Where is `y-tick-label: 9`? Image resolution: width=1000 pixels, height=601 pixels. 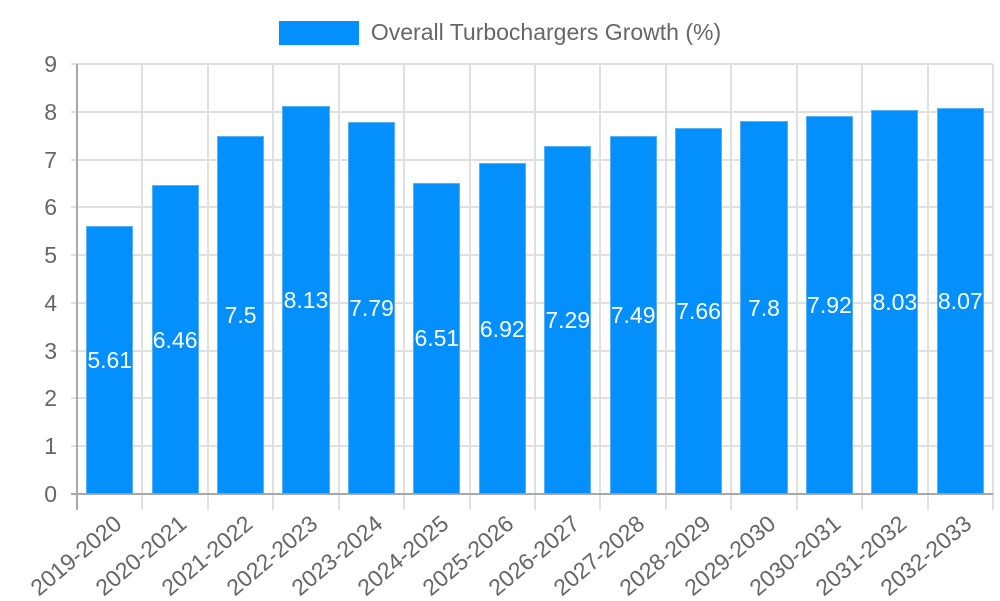 y-tick-label: 9 is located at coordinates (50, 64).